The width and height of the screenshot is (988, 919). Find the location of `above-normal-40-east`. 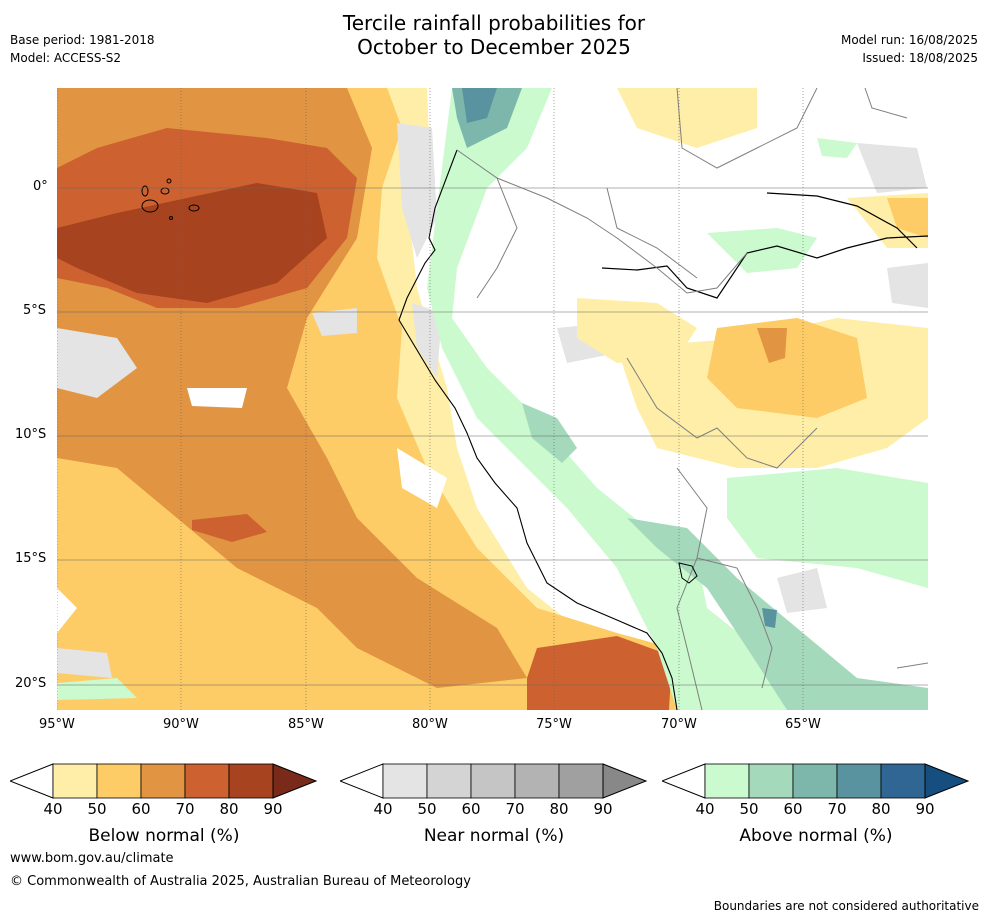

above-normal-40-east is located at coordinates (817, 363).